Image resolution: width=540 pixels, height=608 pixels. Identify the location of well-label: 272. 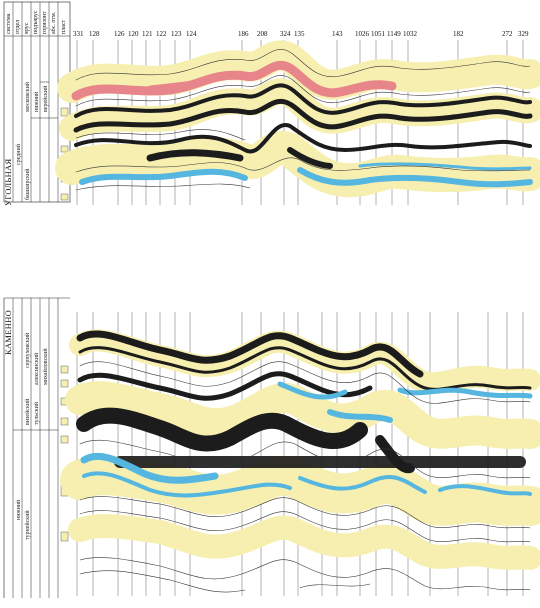
(507, 34).